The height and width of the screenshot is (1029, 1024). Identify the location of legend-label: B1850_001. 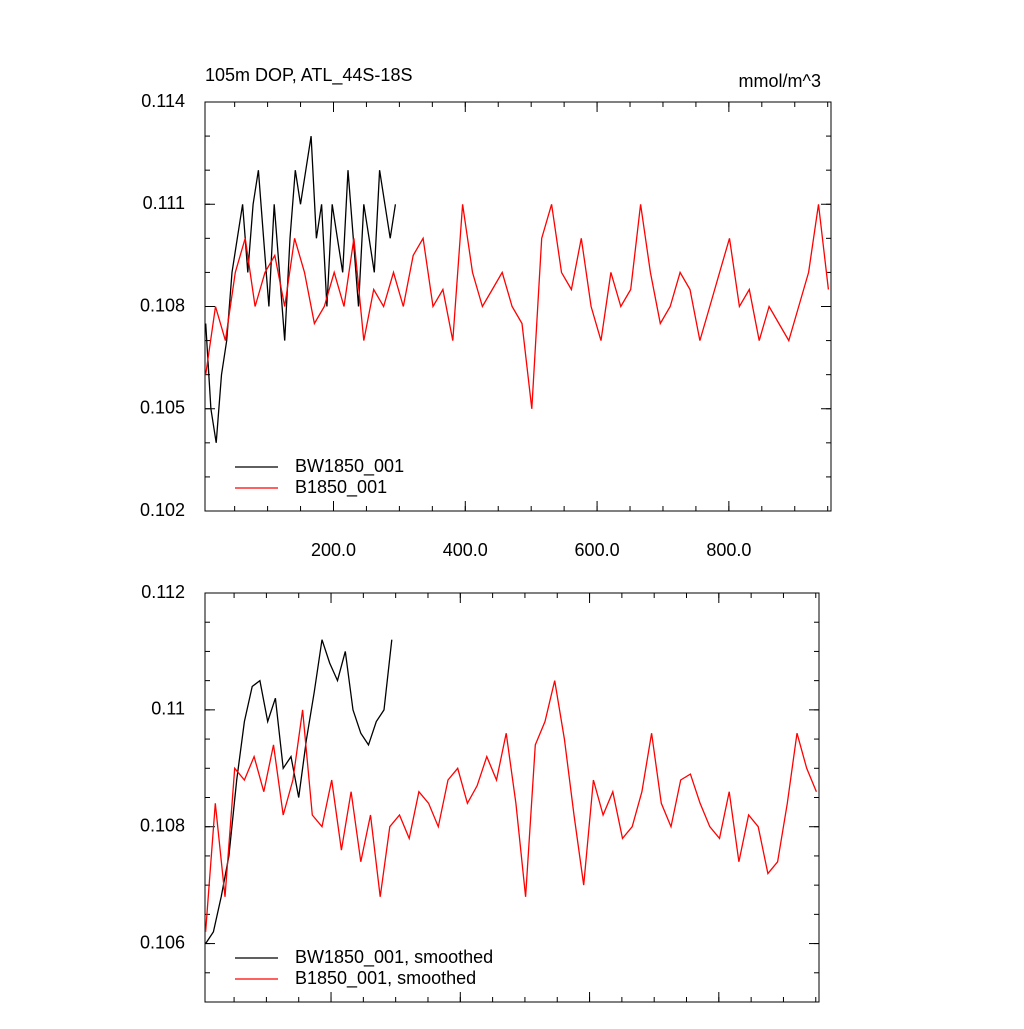
(341, 487).